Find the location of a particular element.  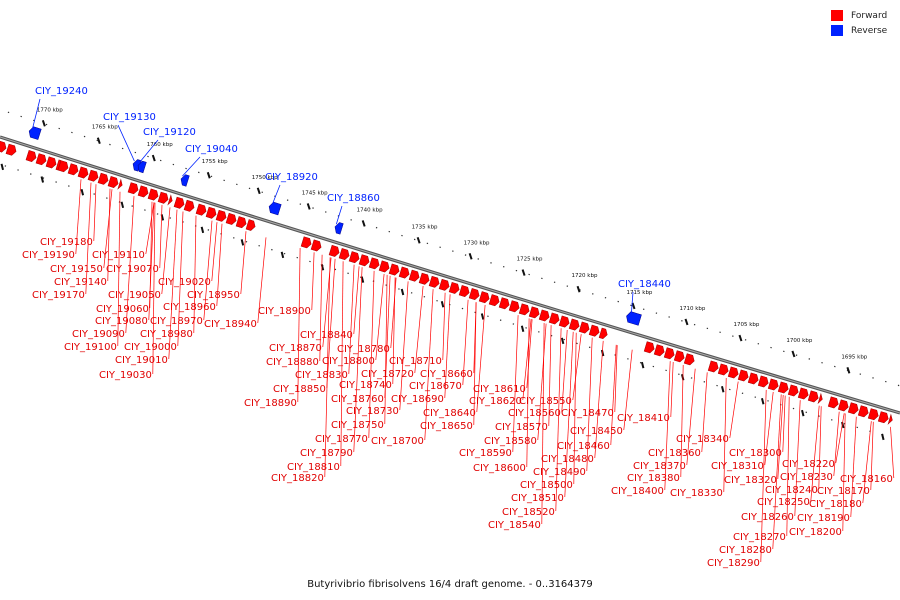

forward-gene-label: CIY_18460 is located at coordinates (583, 446).